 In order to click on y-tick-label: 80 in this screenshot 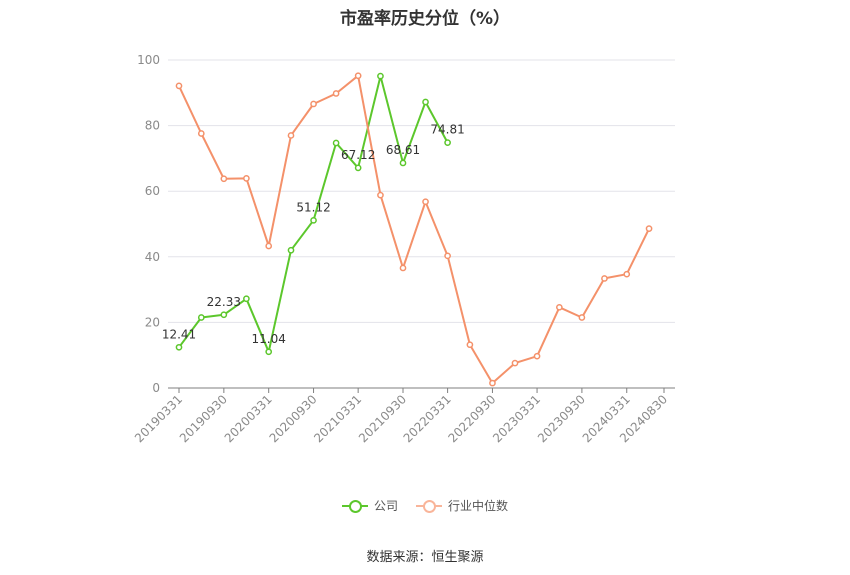, I will do `click(152, 126)`.